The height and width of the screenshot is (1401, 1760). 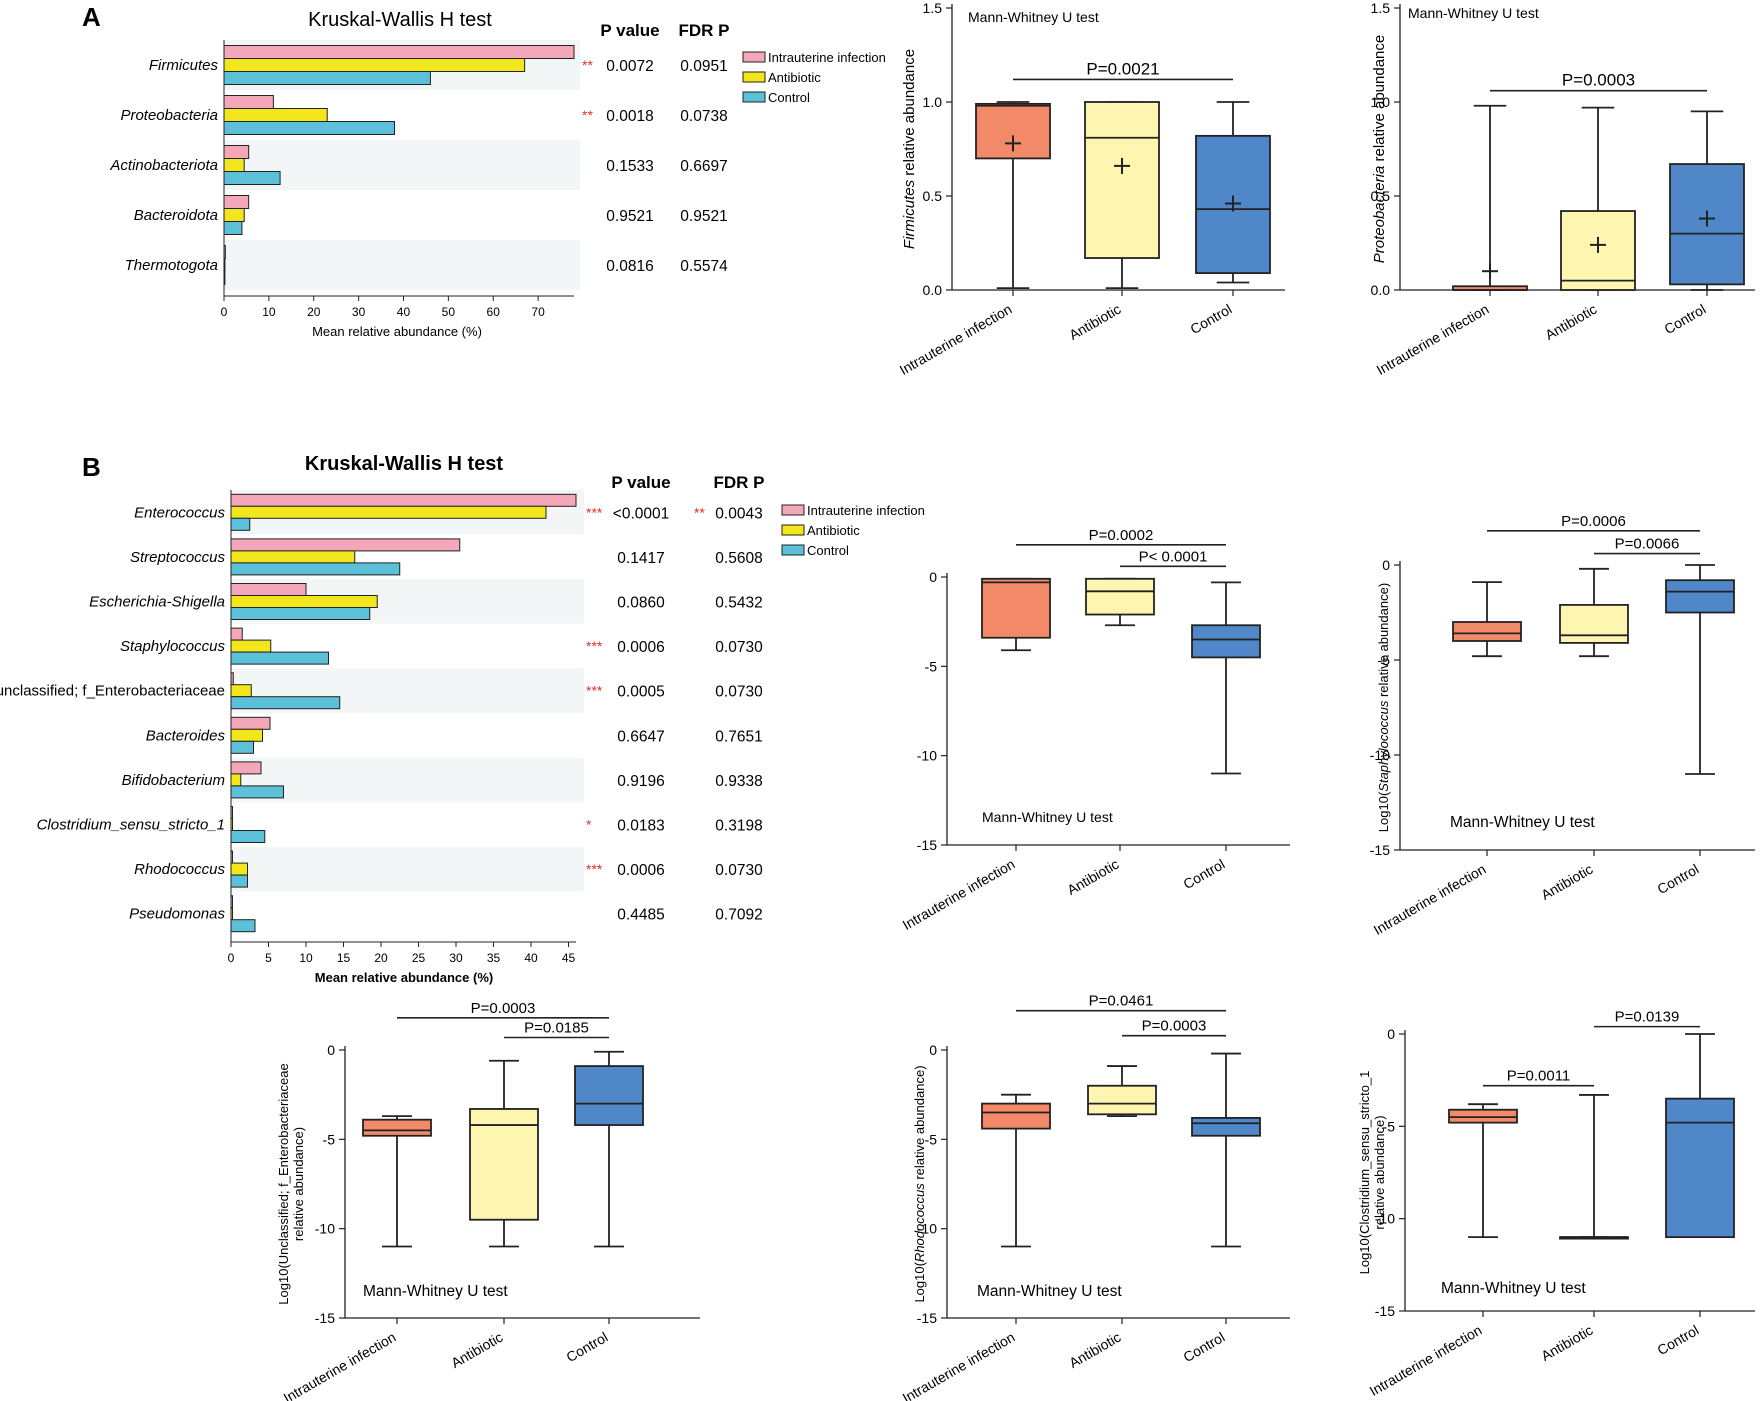 What do you see at coordinates (587, 115) in the screenshot?
I see `p-significance: **` at bounding box center [587, 115].